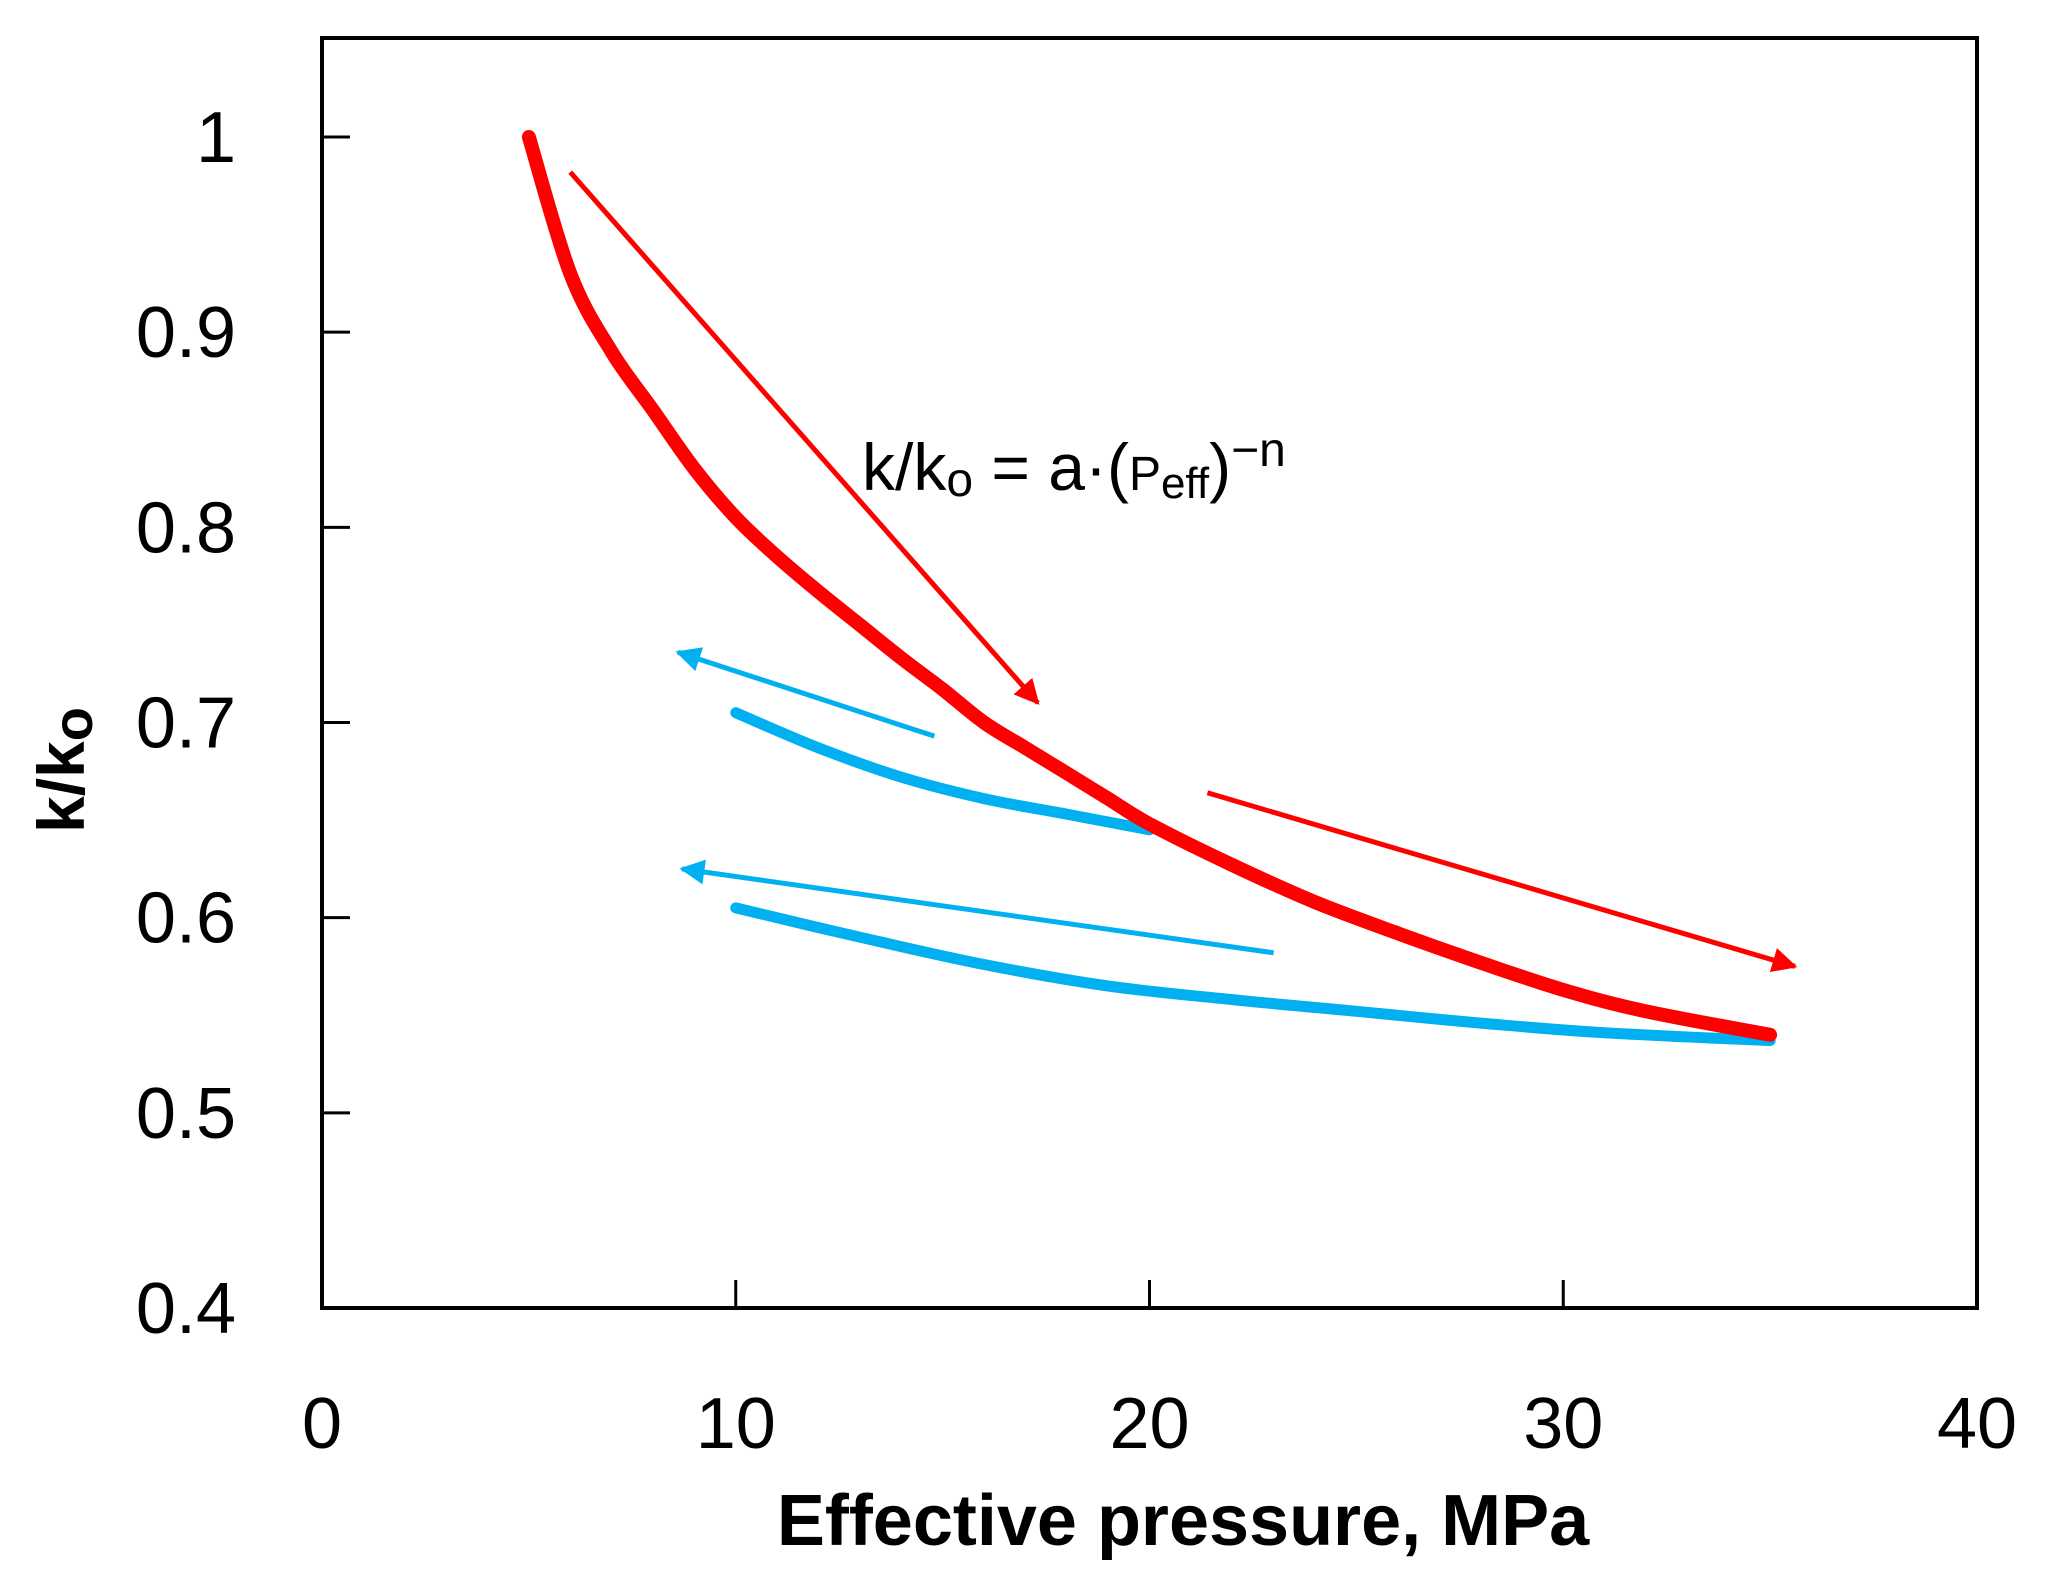  Describe the element at coordinates (243, 723) in the screenshot. I see `y-axis: 0.4 0.5 0.6 0.7 0.8 0.9 1` at that location.